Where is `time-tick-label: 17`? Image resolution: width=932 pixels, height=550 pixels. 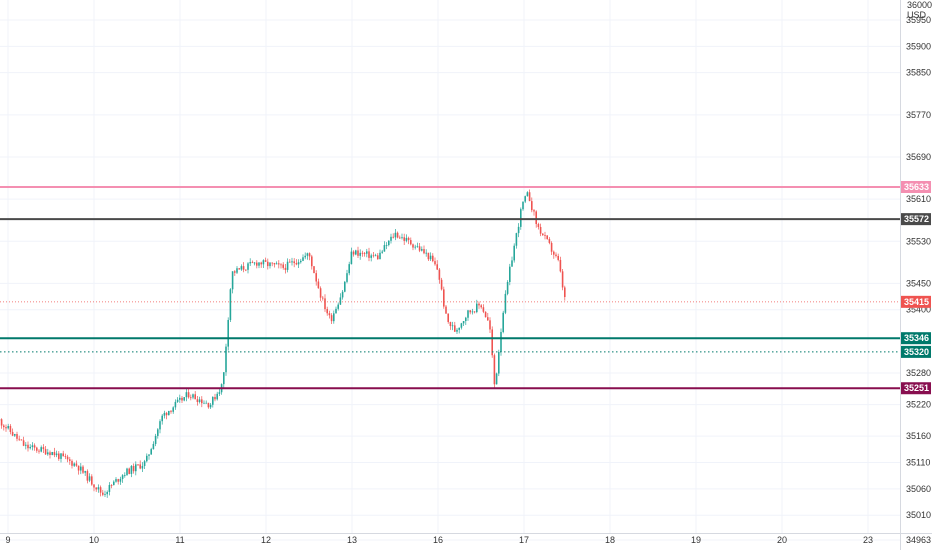
time-tick-label: 17 is located at coordinates (524, 540).